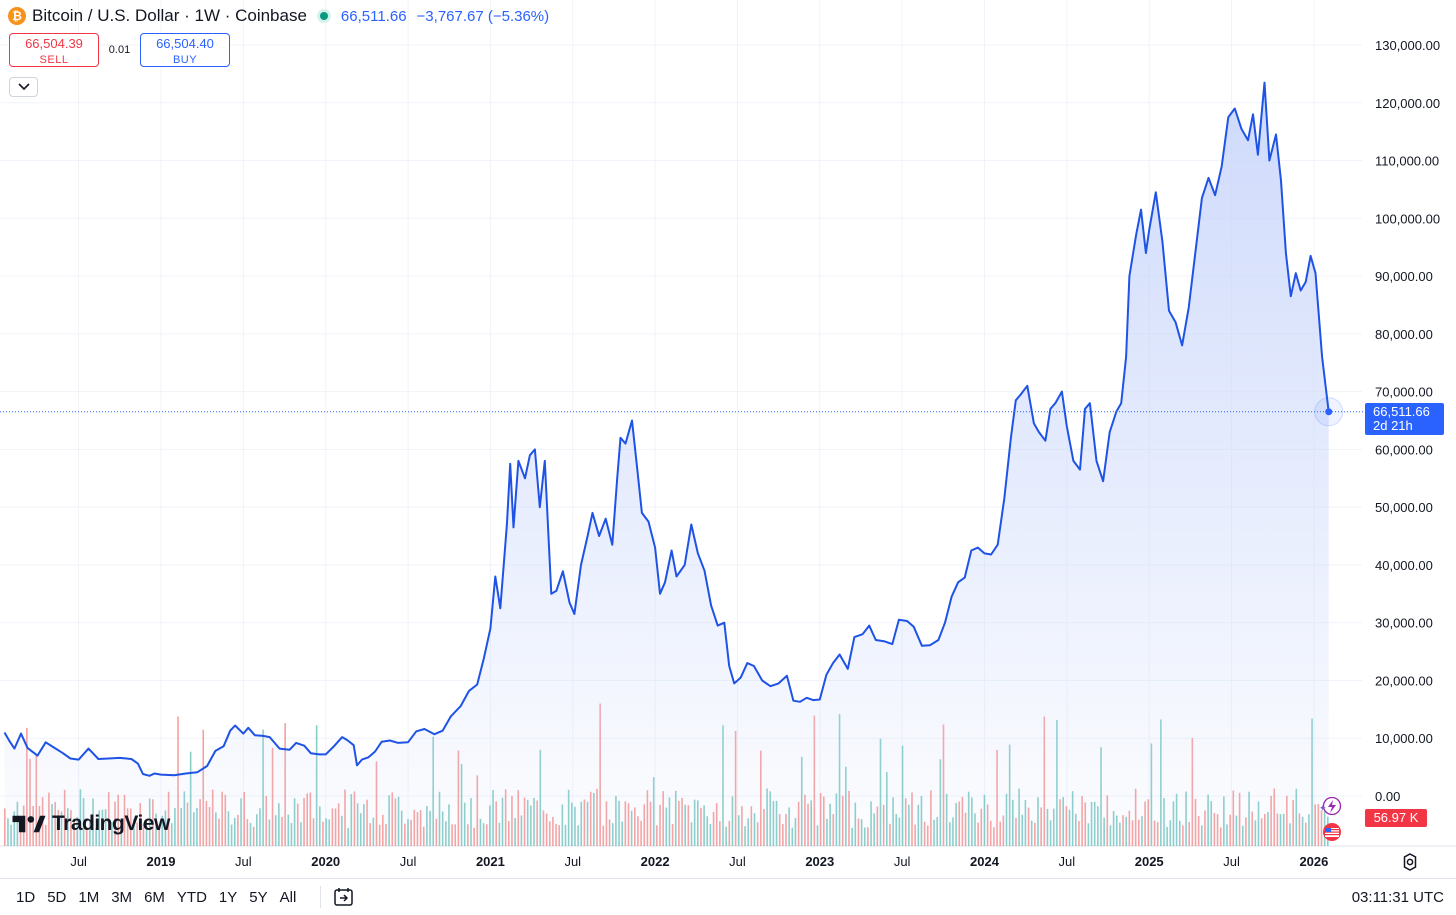 The height and width of the screenshot is (915, 1456). I want to click on y-tick-label: 110,000.00, so click(1407, 161).